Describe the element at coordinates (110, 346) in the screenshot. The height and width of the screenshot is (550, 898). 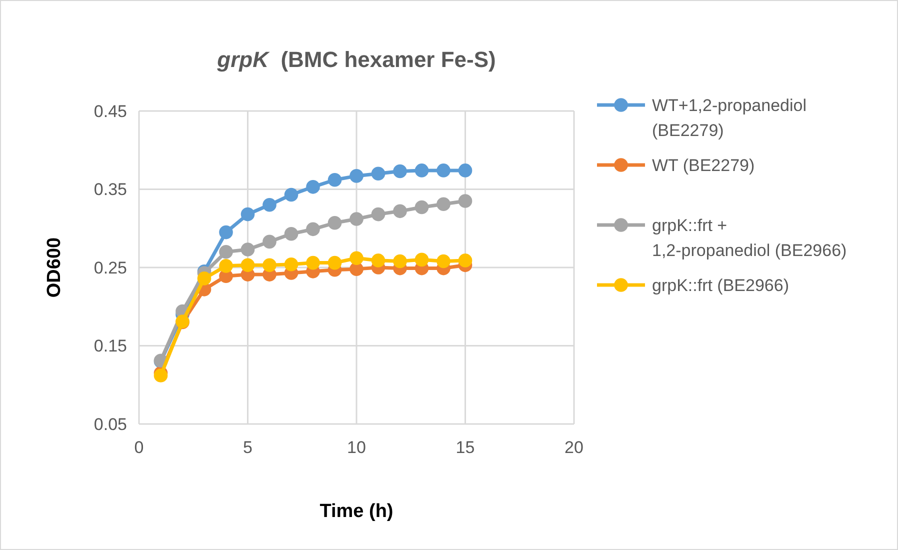
I see `y-tick-label: 0.15` at that location.